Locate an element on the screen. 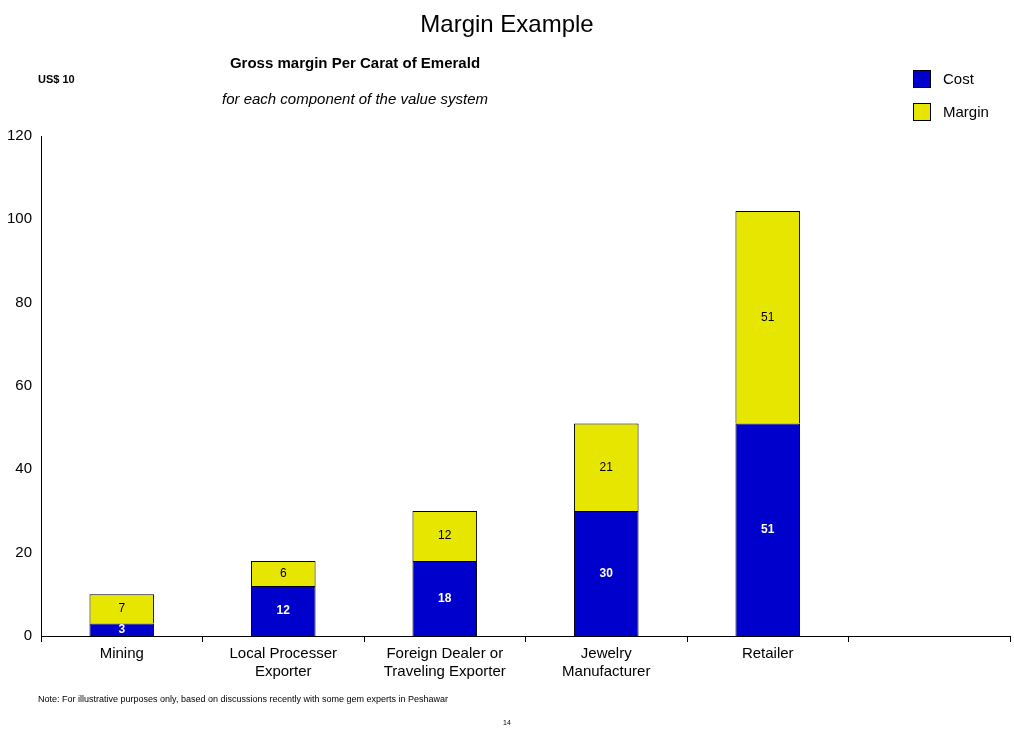  y-tick-label: 60 is located at coordinates (24, 385).